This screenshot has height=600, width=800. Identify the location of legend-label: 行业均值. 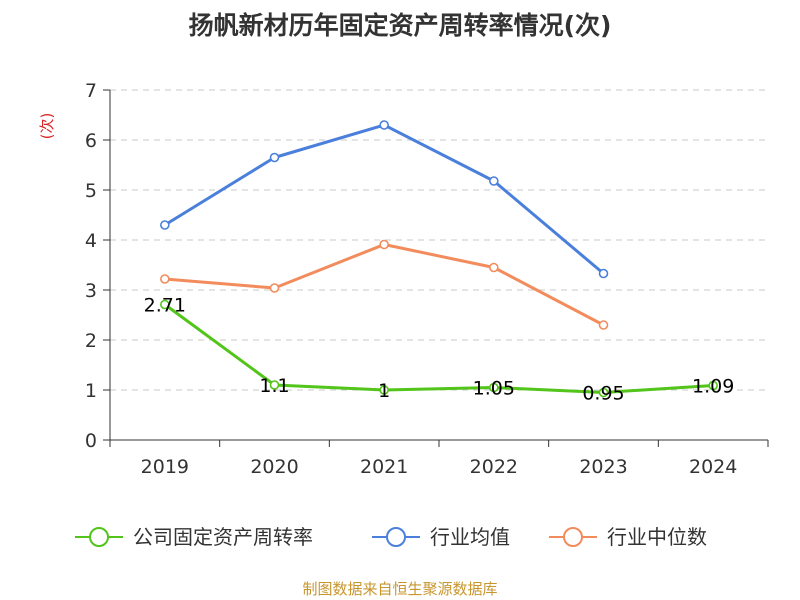
(470, 537).